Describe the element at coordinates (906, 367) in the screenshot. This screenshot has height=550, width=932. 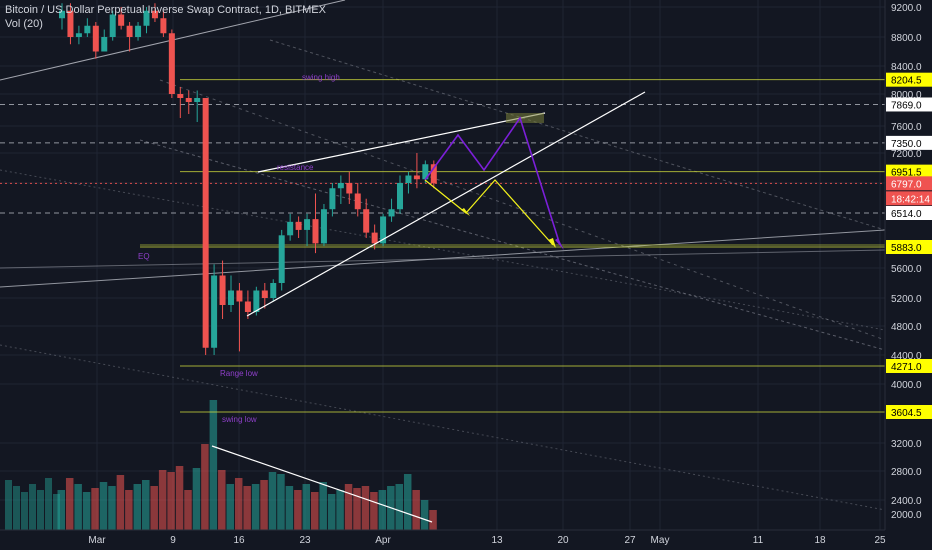
I see `level-price-tag: 4271.0` at that location.